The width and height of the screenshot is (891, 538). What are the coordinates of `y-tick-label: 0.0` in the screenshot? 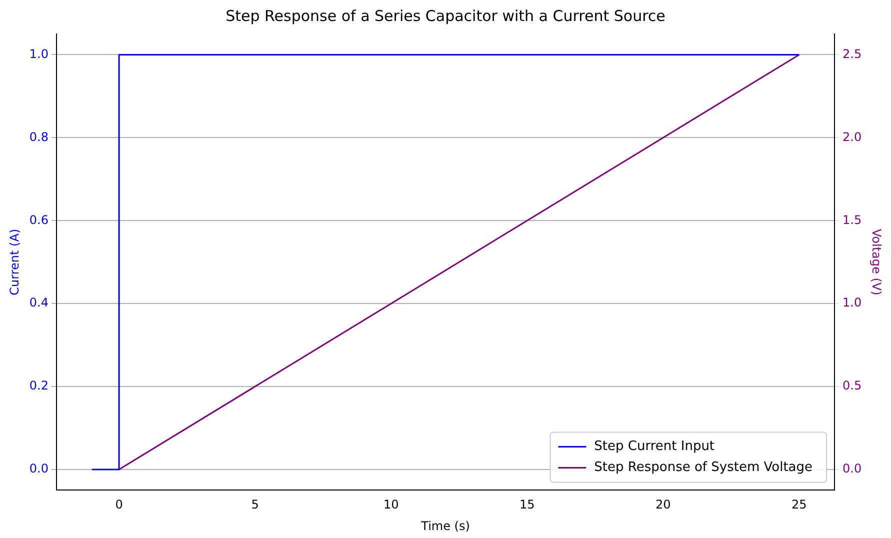 It's located at (38, 469).